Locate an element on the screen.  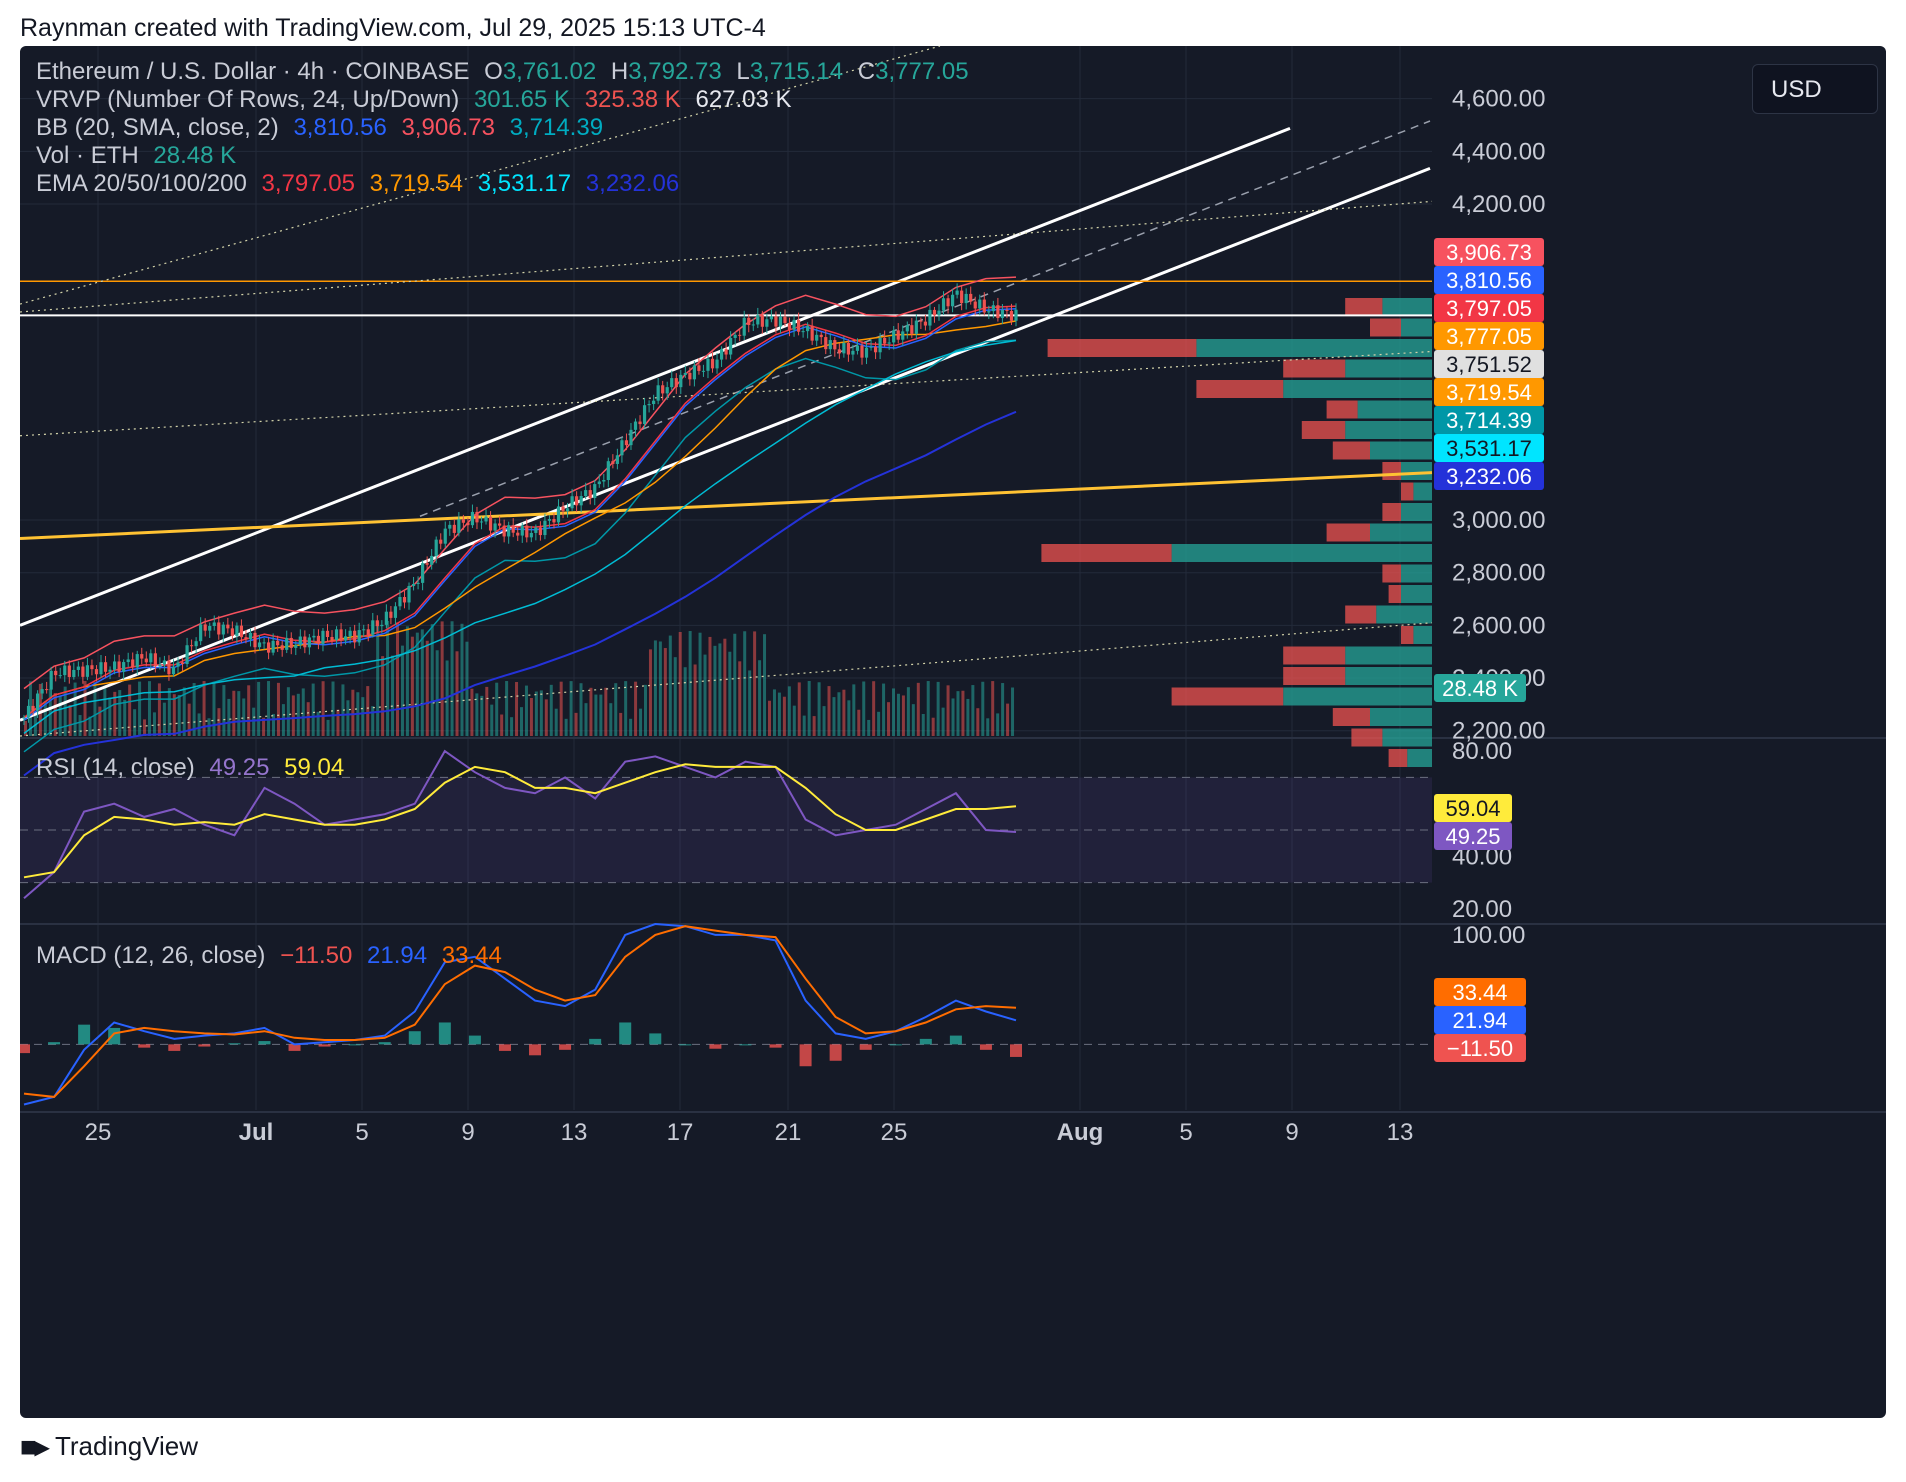
time-tick-label: 25 is located at coordinates (98, 1132).